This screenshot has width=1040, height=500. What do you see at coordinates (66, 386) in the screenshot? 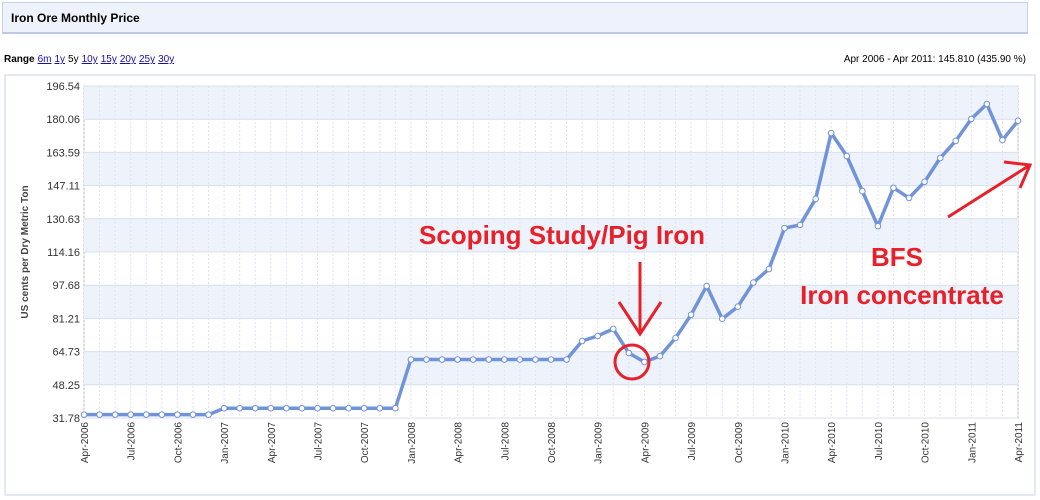
I see `y-tick-label: 48.25` at bounding box center [66, 386].